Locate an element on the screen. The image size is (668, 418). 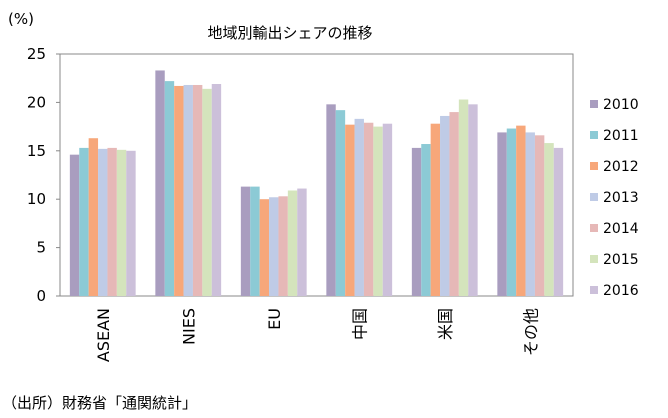
legend-label: 2010 is located at coordinates (621, 105).